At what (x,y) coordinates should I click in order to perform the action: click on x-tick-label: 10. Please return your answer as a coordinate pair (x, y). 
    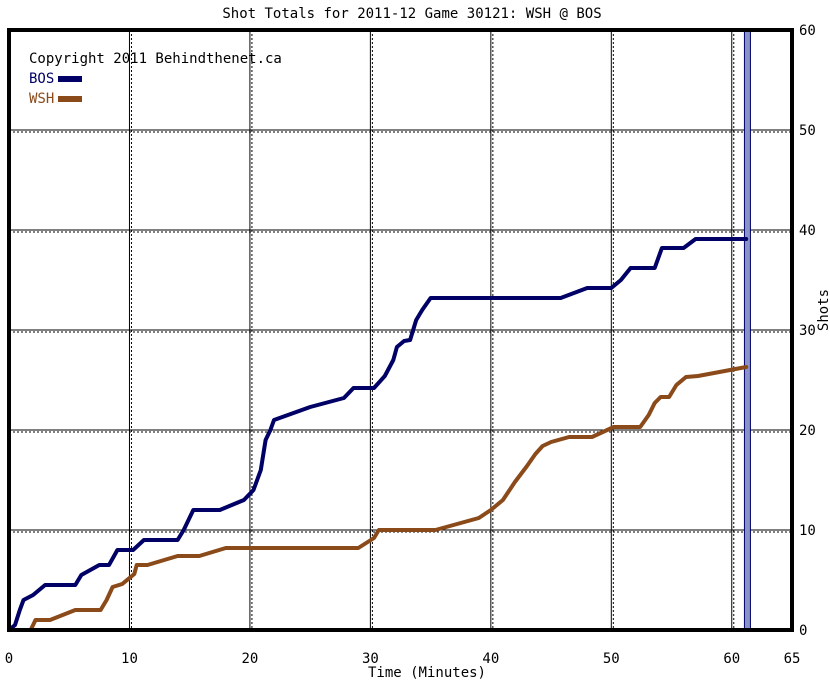
    Looking at the image, I should click on (129, 659).